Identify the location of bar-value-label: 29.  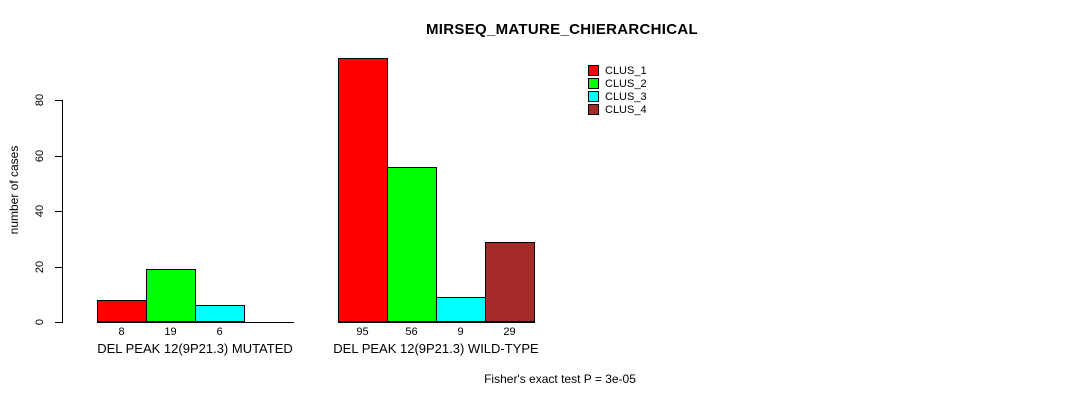
(509, 332).